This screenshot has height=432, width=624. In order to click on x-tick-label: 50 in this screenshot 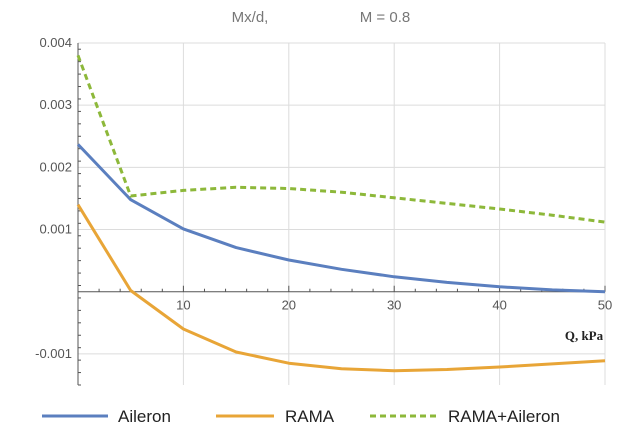, I will do `click(605, 305)`.